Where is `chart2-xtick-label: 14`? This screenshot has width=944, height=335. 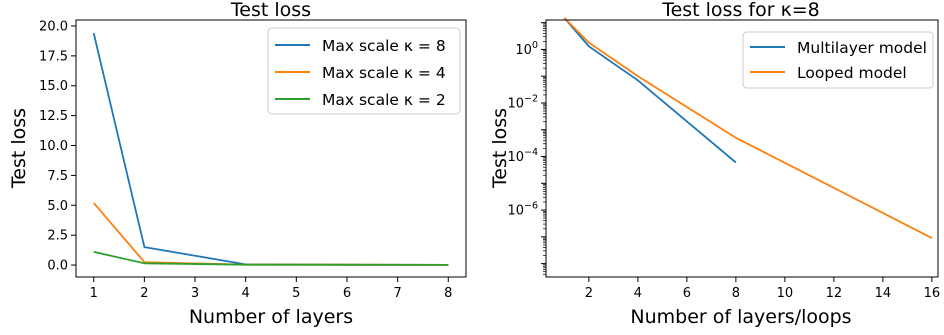
chart2-xtick-label: 14 is located at coordinates (883, 293).